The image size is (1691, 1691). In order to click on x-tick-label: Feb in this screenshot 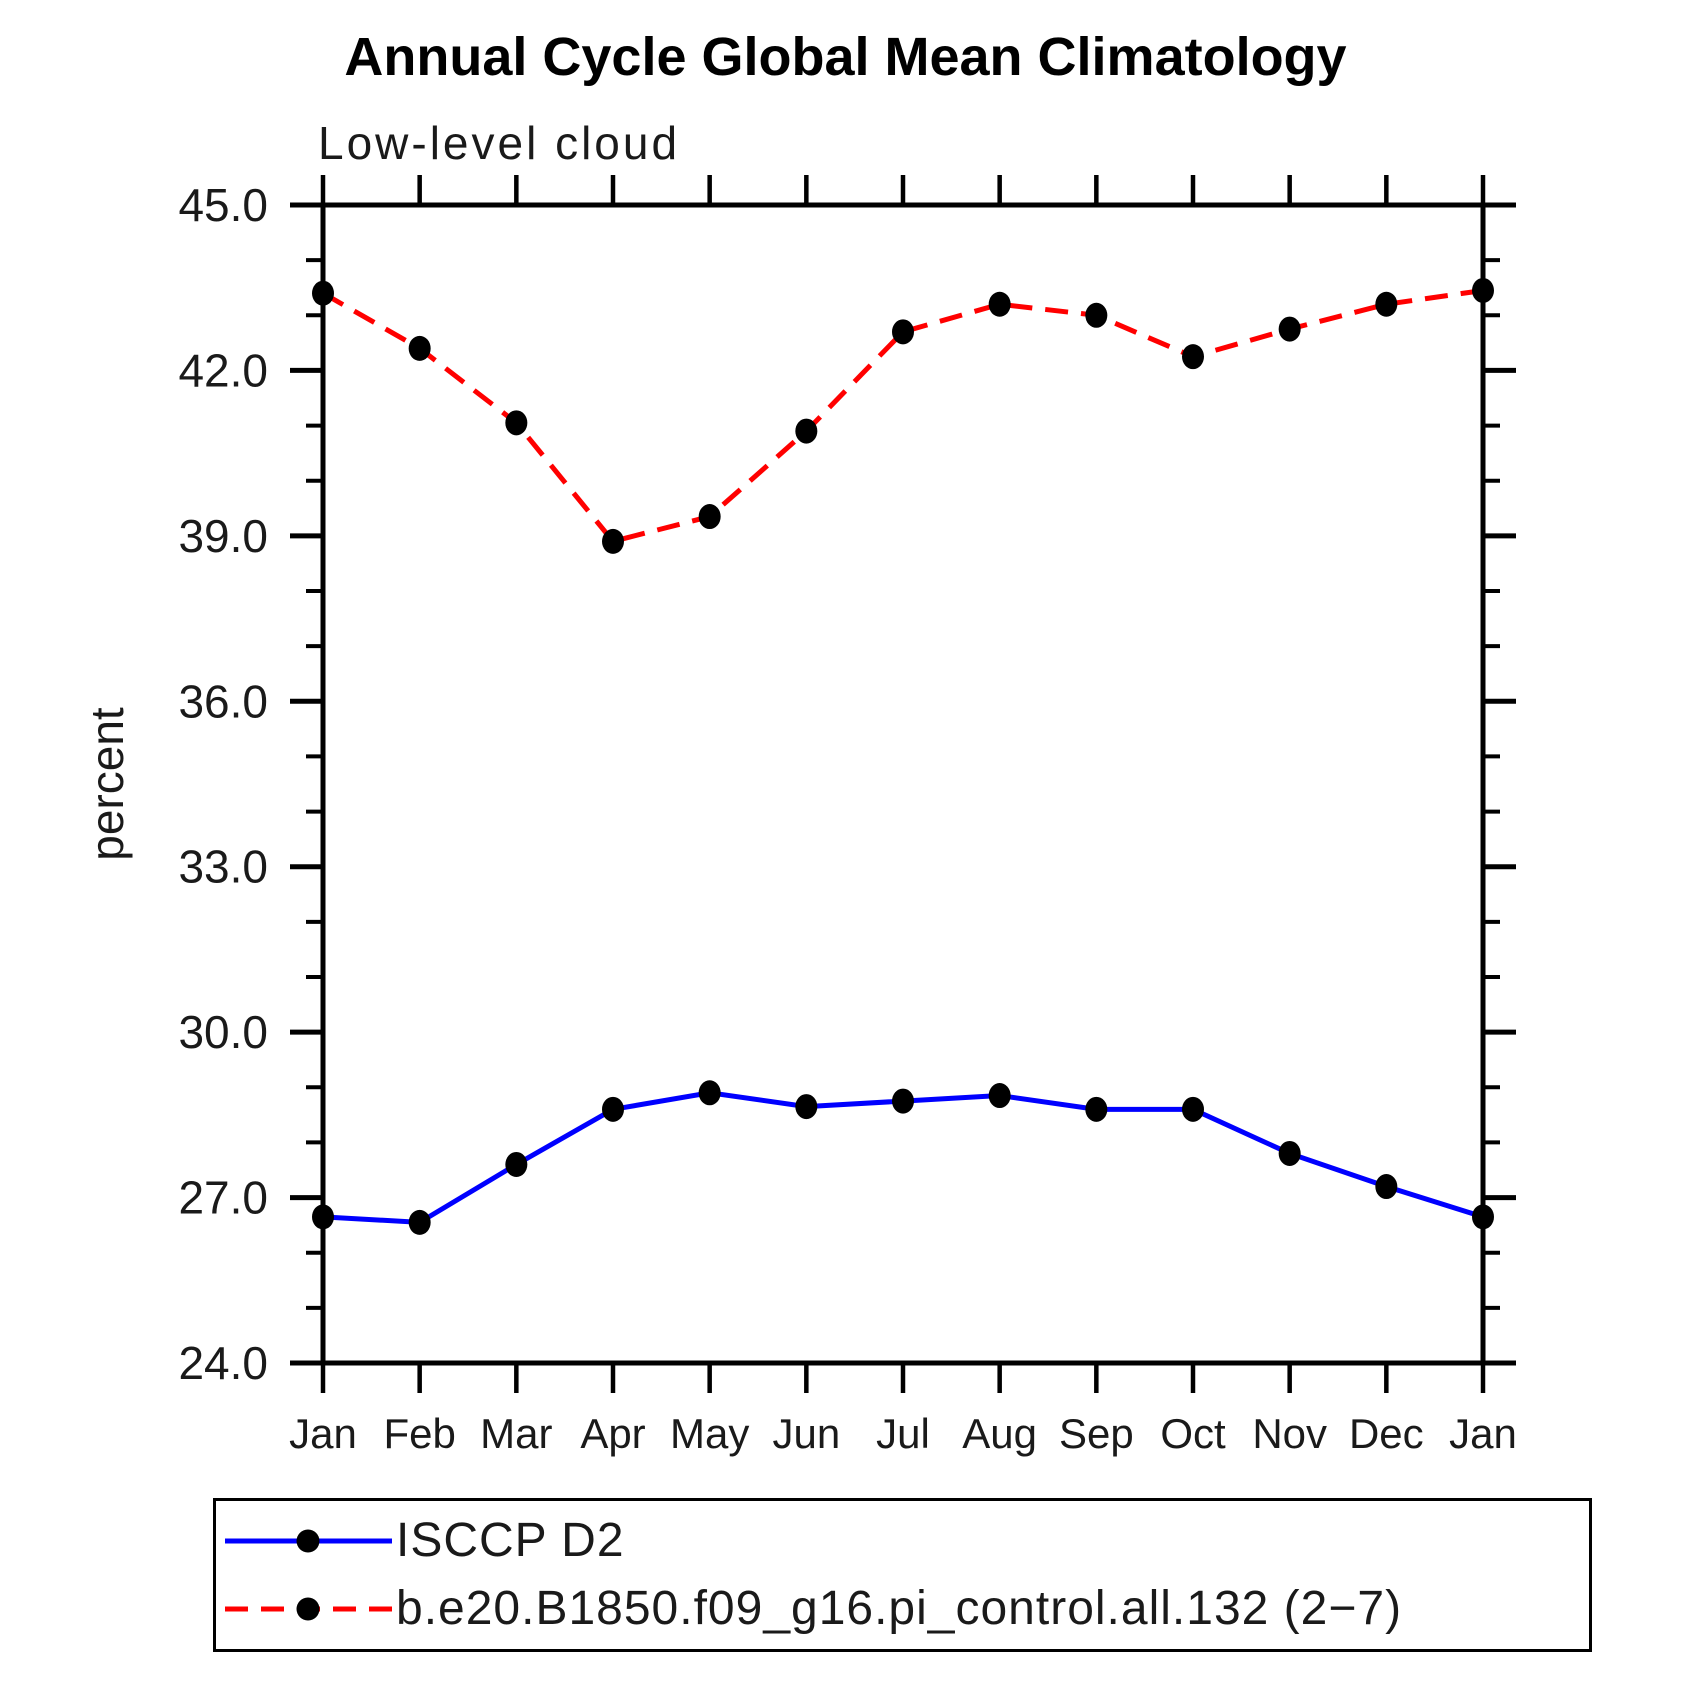, I will do `click(419, 1433)`.